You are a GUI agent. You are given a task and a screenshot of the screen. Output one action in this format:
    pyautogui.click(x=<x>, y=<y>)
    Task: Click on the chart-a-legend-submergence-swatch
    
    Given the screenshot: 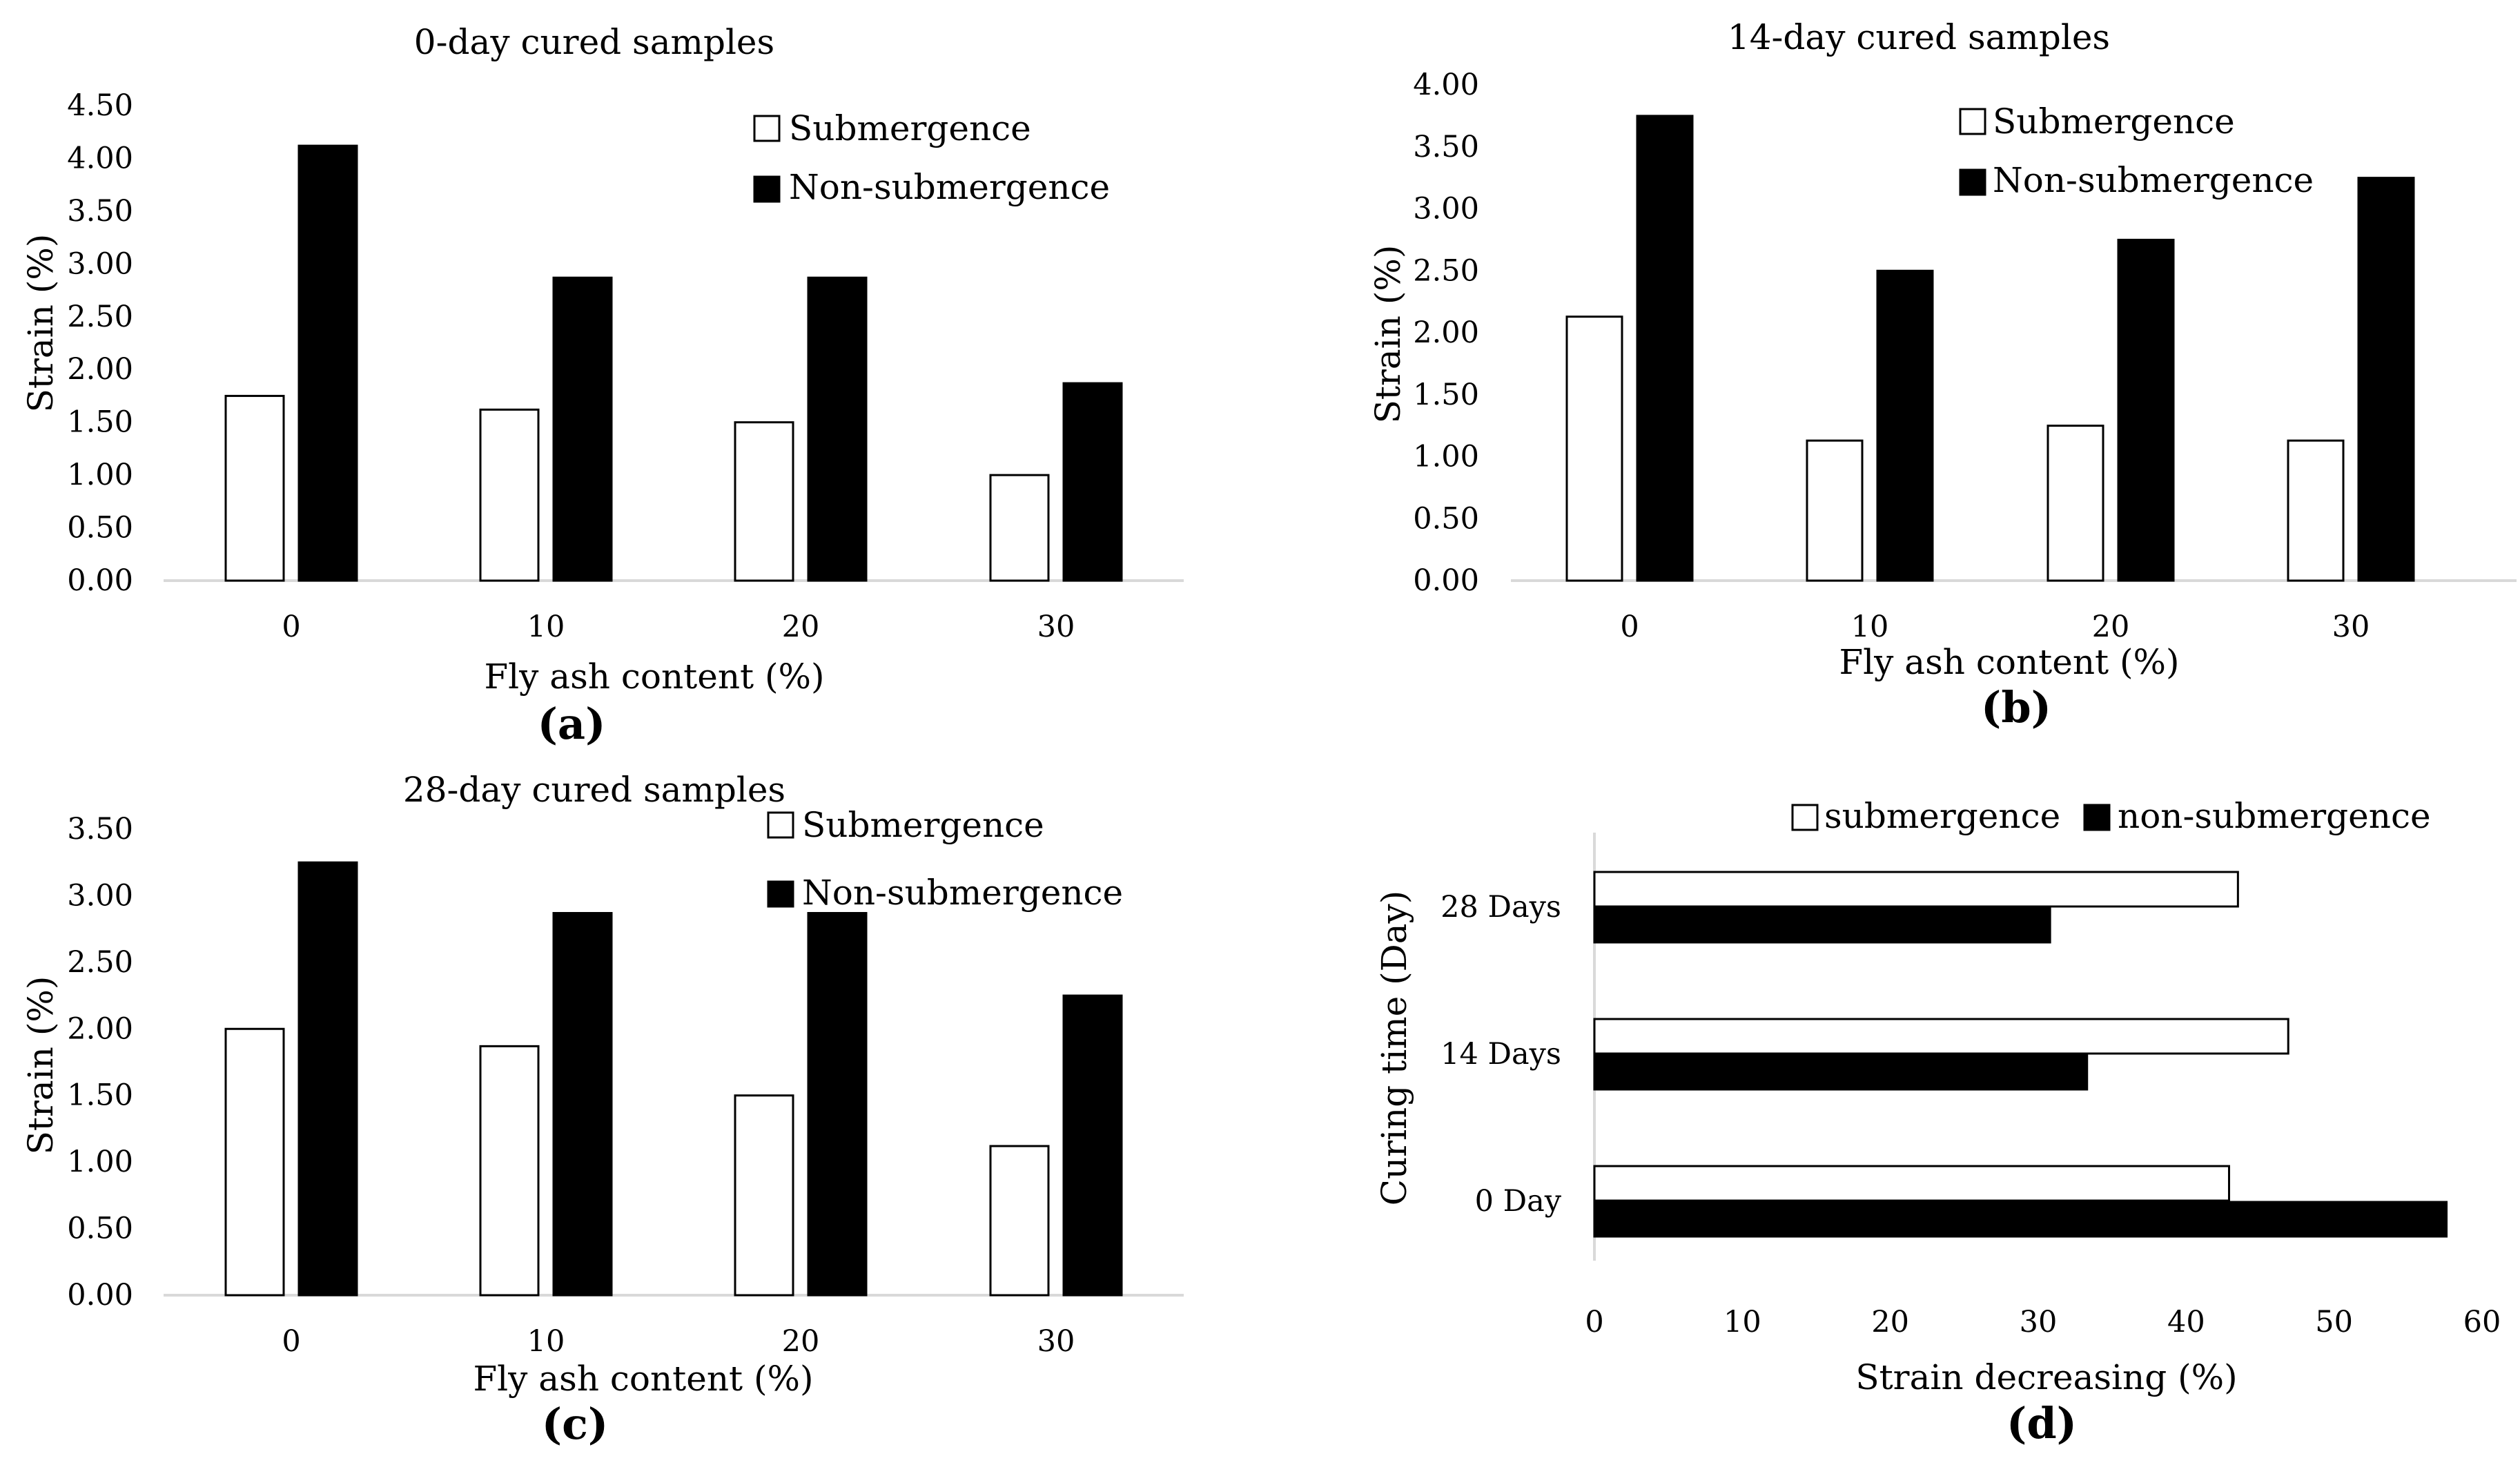 What is the action you would take?
    pyautogui.click(x=767, y=128)
    